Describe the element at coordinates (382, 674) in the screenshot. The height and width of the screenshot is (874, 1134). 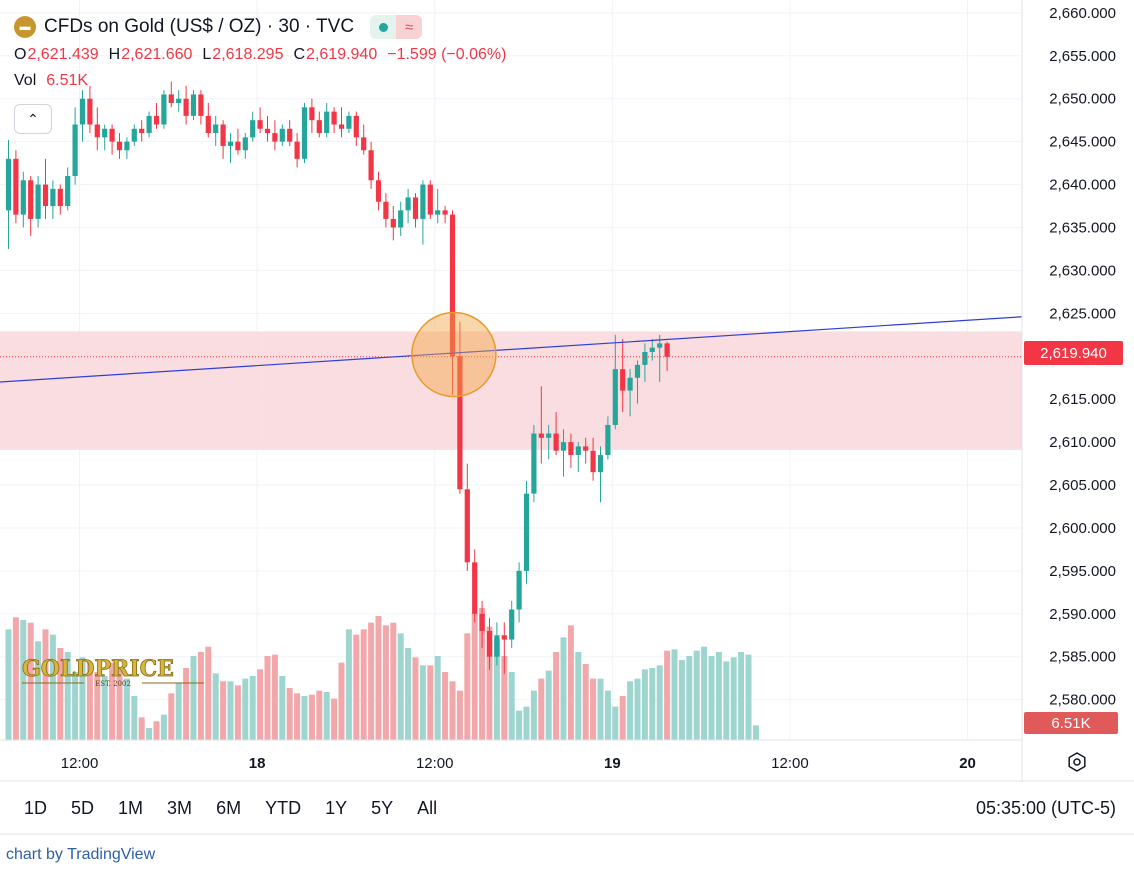
I see `volume-bars` at that location.